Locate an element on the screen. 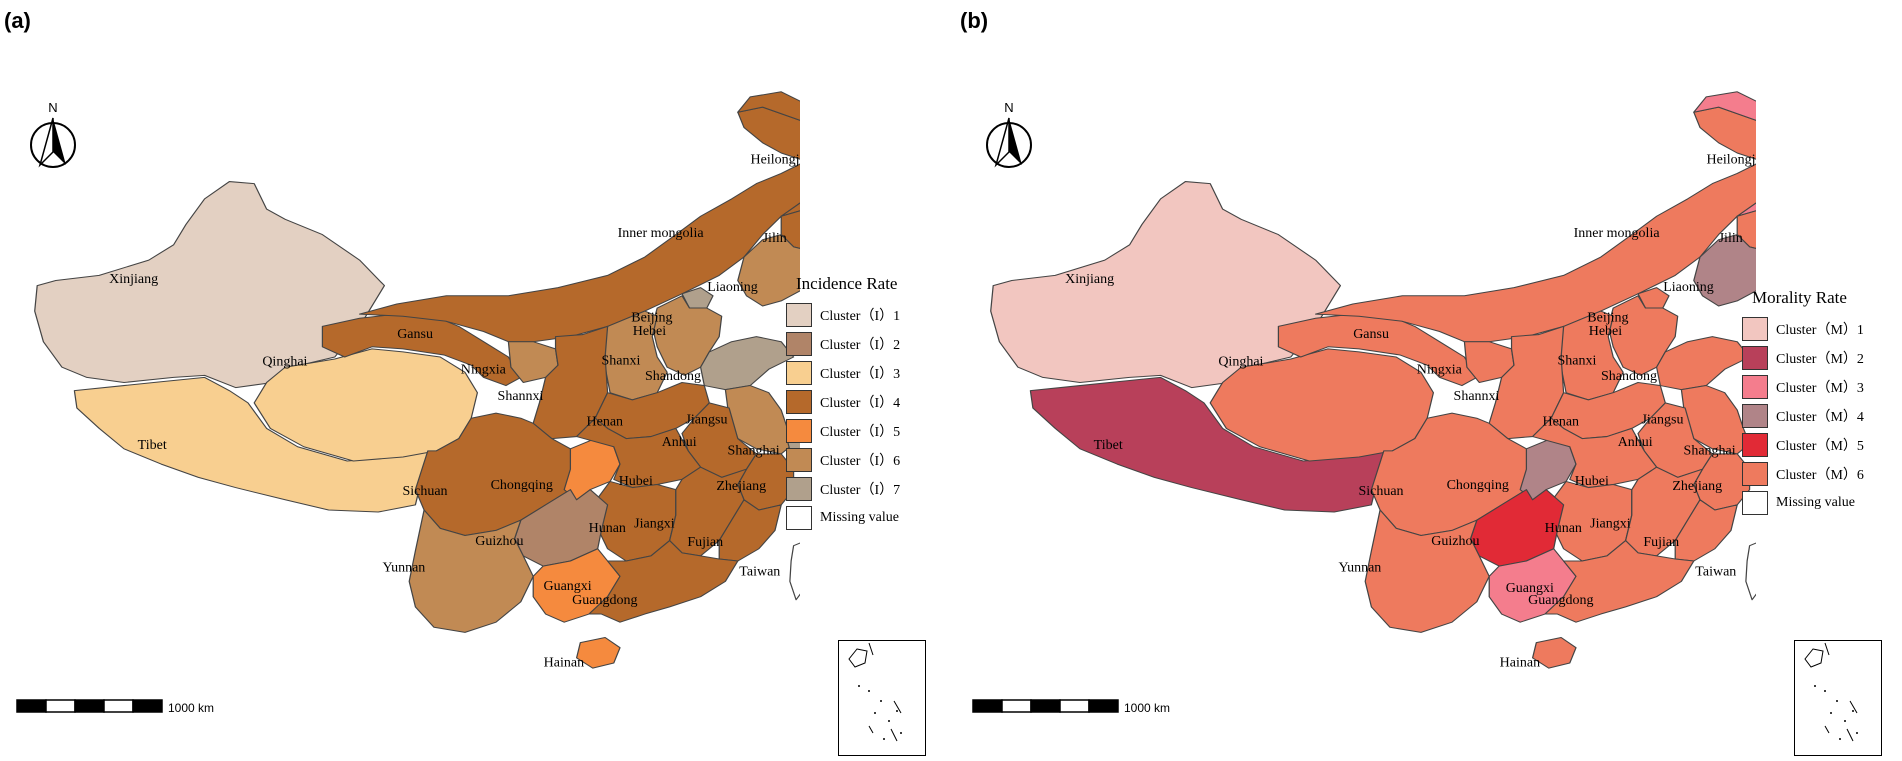 This screenshot has height=761, width=1902. label-zhejiang: Zhejiang is located at coordinates (741, 486).